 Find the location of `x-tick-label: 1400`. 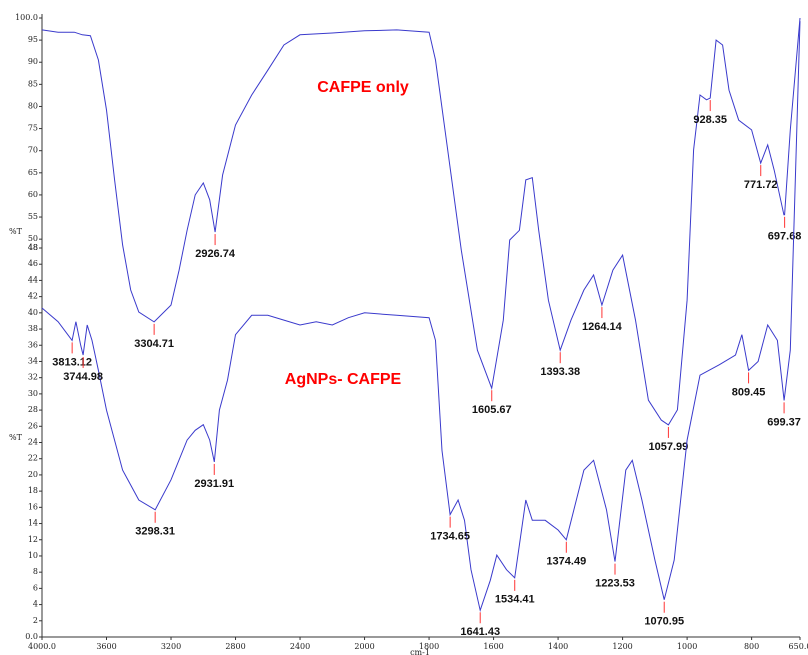

x-tick-label: 1400 is located at coordinates (558, 646).